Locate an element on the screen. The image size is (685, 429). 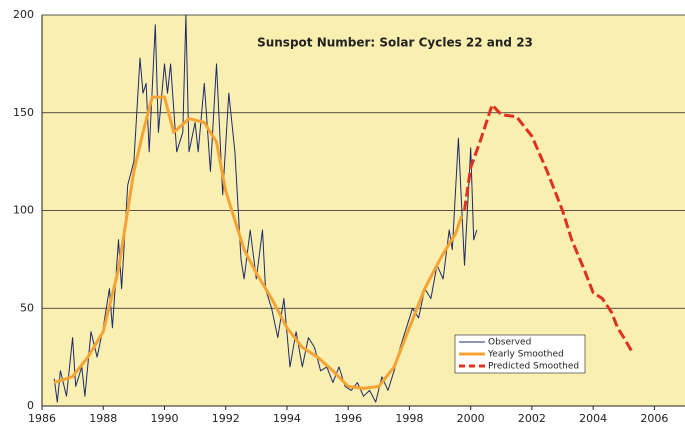
x-tick-label: 1990 is located at coordinates (164, 418).